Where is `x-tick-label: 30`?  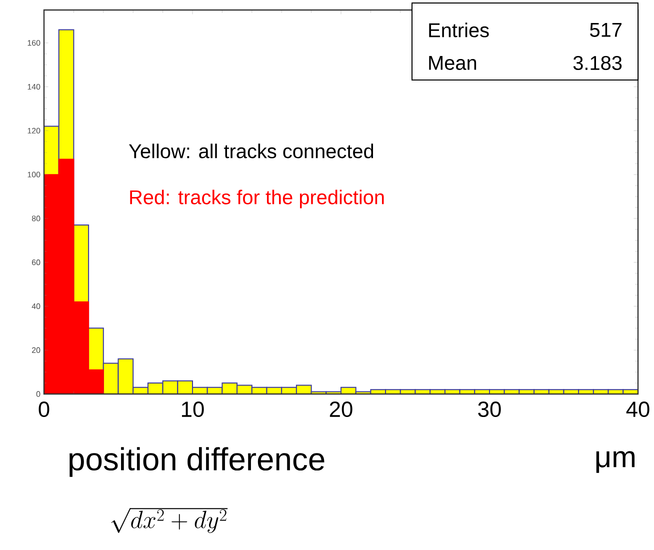
x-tick-label: 30 is located at coordinates (489, 410).